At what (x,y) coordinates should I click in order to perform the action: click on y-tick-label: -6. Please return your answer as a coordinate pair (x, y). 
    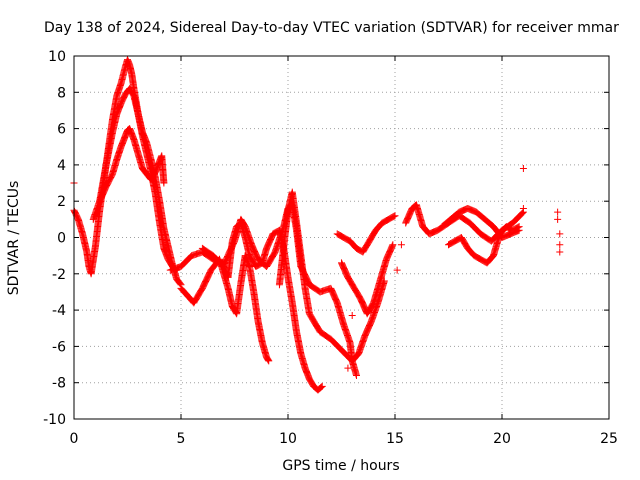
    Looking at the image, I should click on (59, 347).